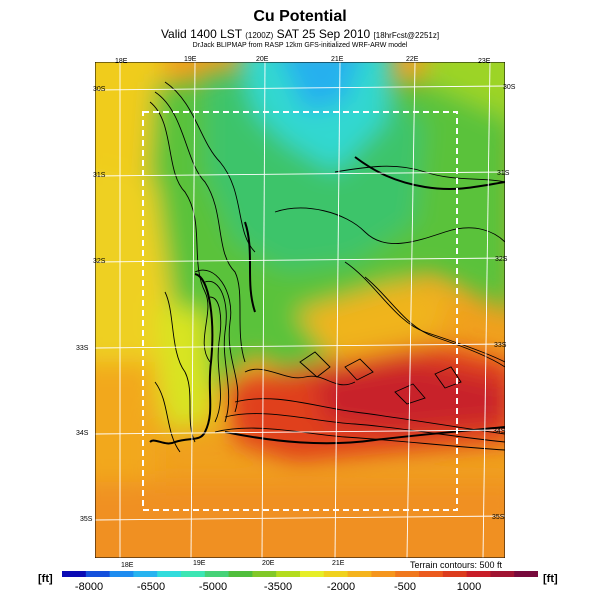 This screenshot has height=600, width=600. Describe the element at coordinates (300, 16) in the screenshot. I see `chart-title: Cu Potential` at that location.